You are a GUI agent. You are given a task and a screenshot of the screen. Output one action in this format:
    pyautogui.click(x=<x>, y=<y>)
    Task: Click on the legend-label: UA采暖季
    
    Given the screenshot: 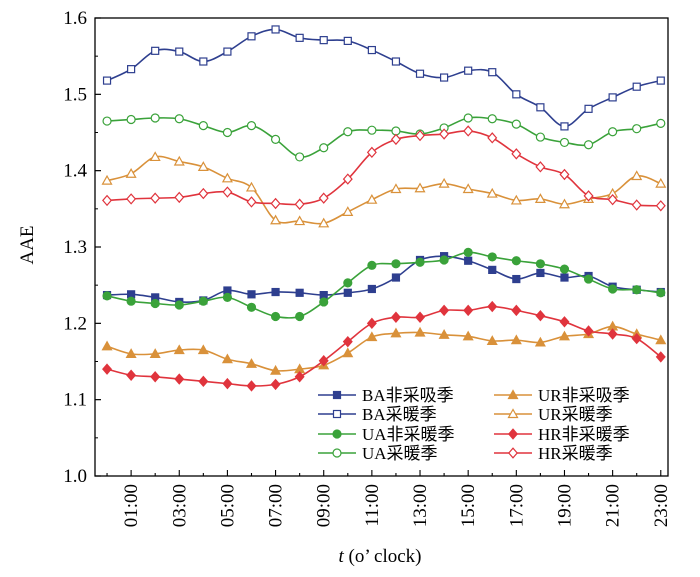 What is the action you would take?
    pyautogui.click(x=400, y=453)
    